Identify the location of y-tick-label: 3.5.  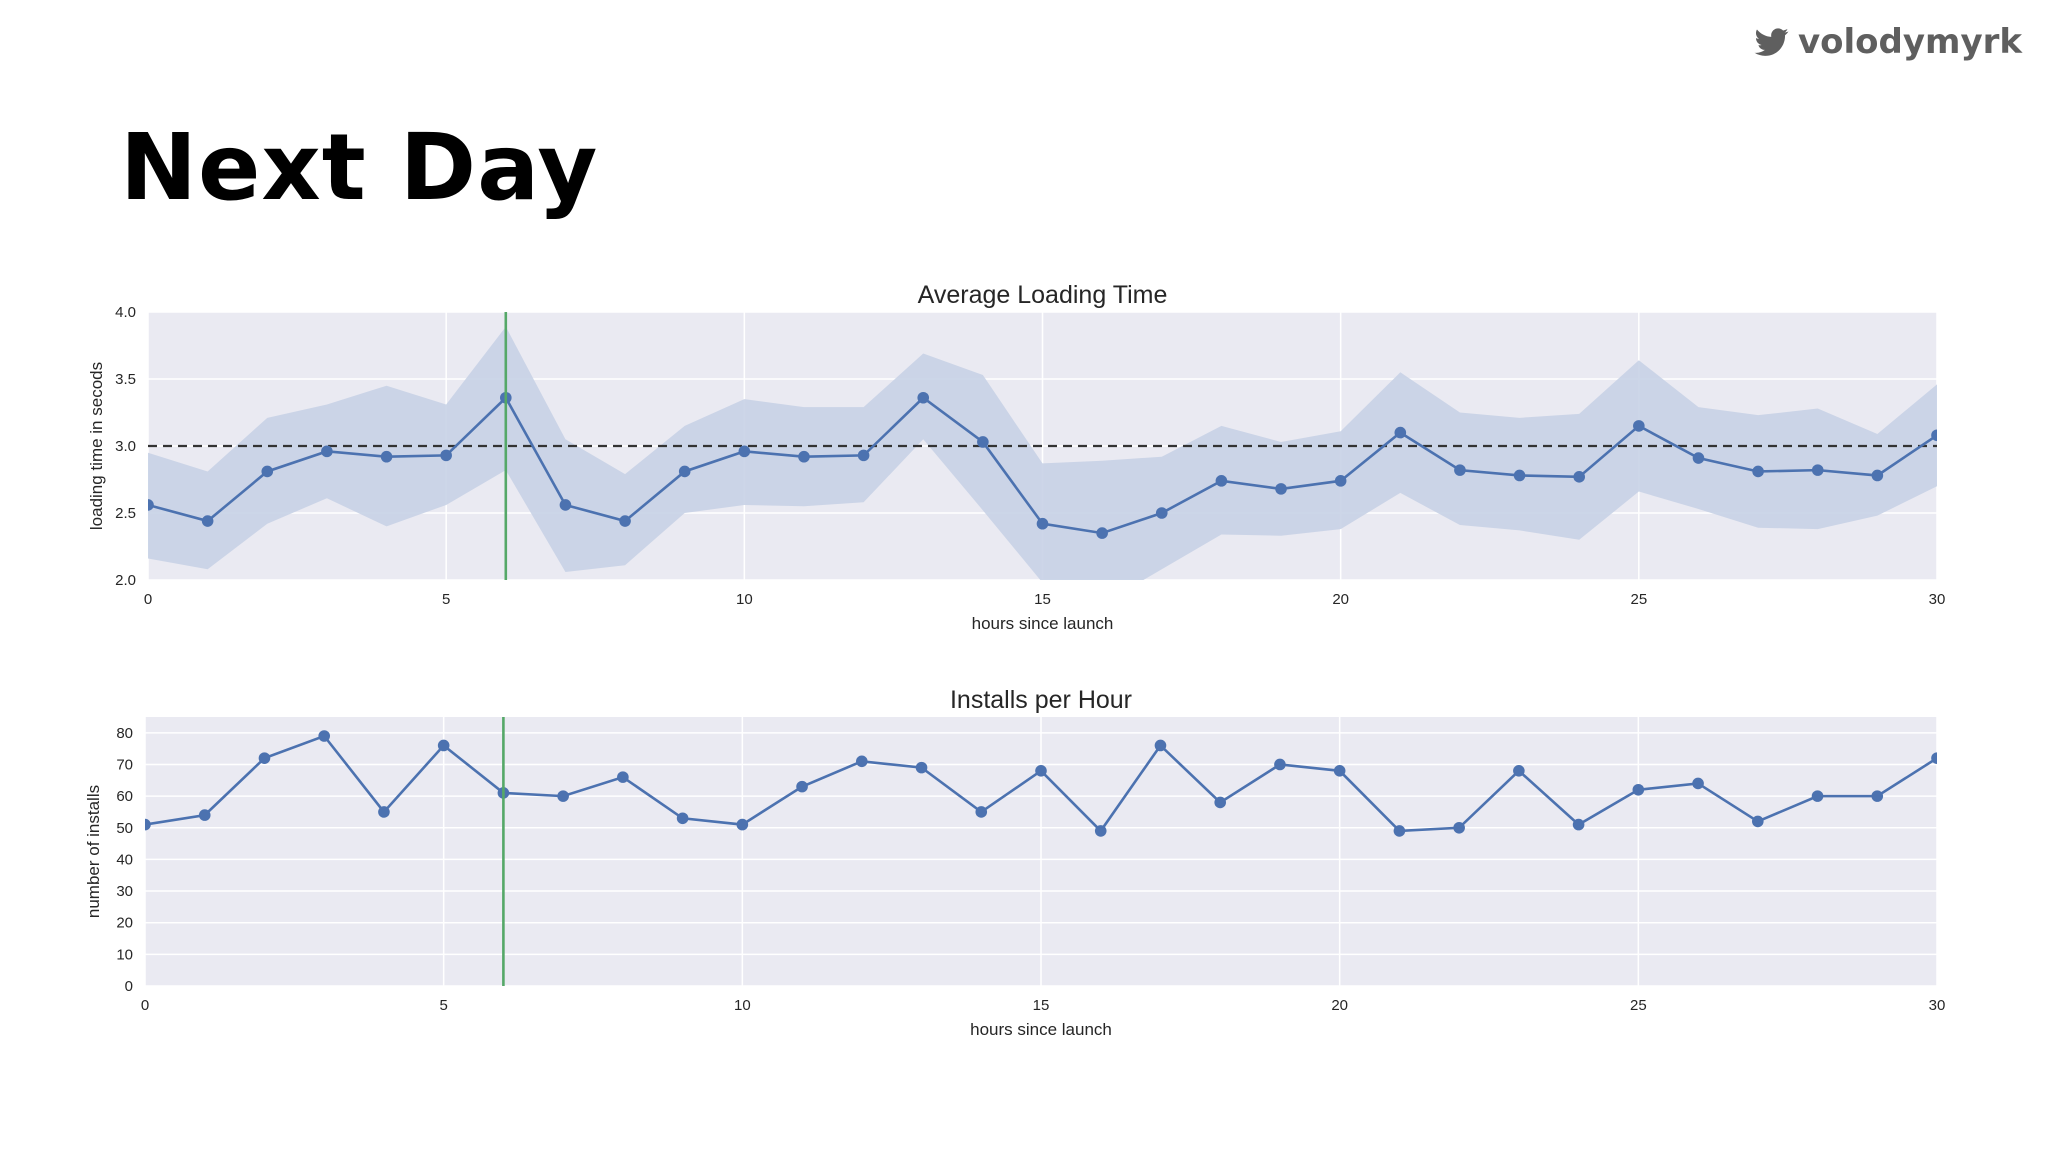
(125, 379).